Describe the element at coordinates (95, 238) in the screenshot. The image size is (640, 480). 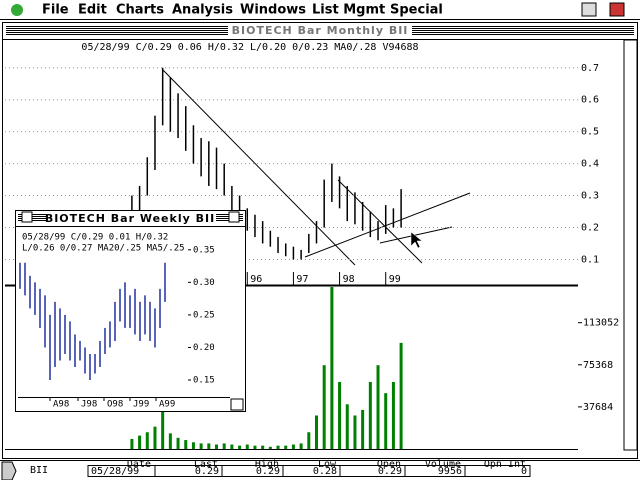
I see `quote-info: 05/28/99 C/0.29 0.01 H/0.32` at that location.